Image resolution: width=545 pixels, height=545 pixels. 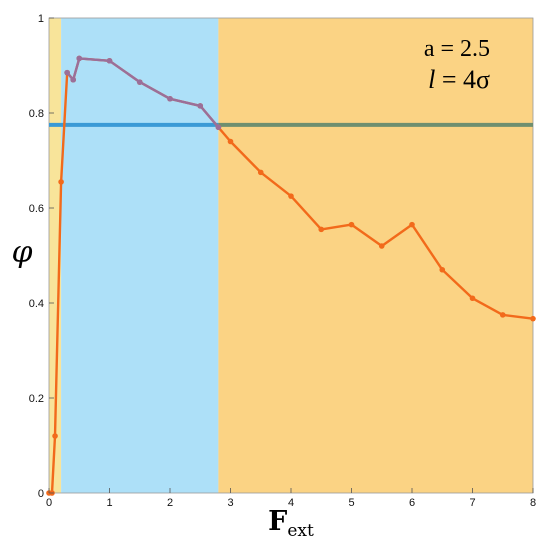 I want to click on x-tick-label-2: 2, so click(x=170, y=503).